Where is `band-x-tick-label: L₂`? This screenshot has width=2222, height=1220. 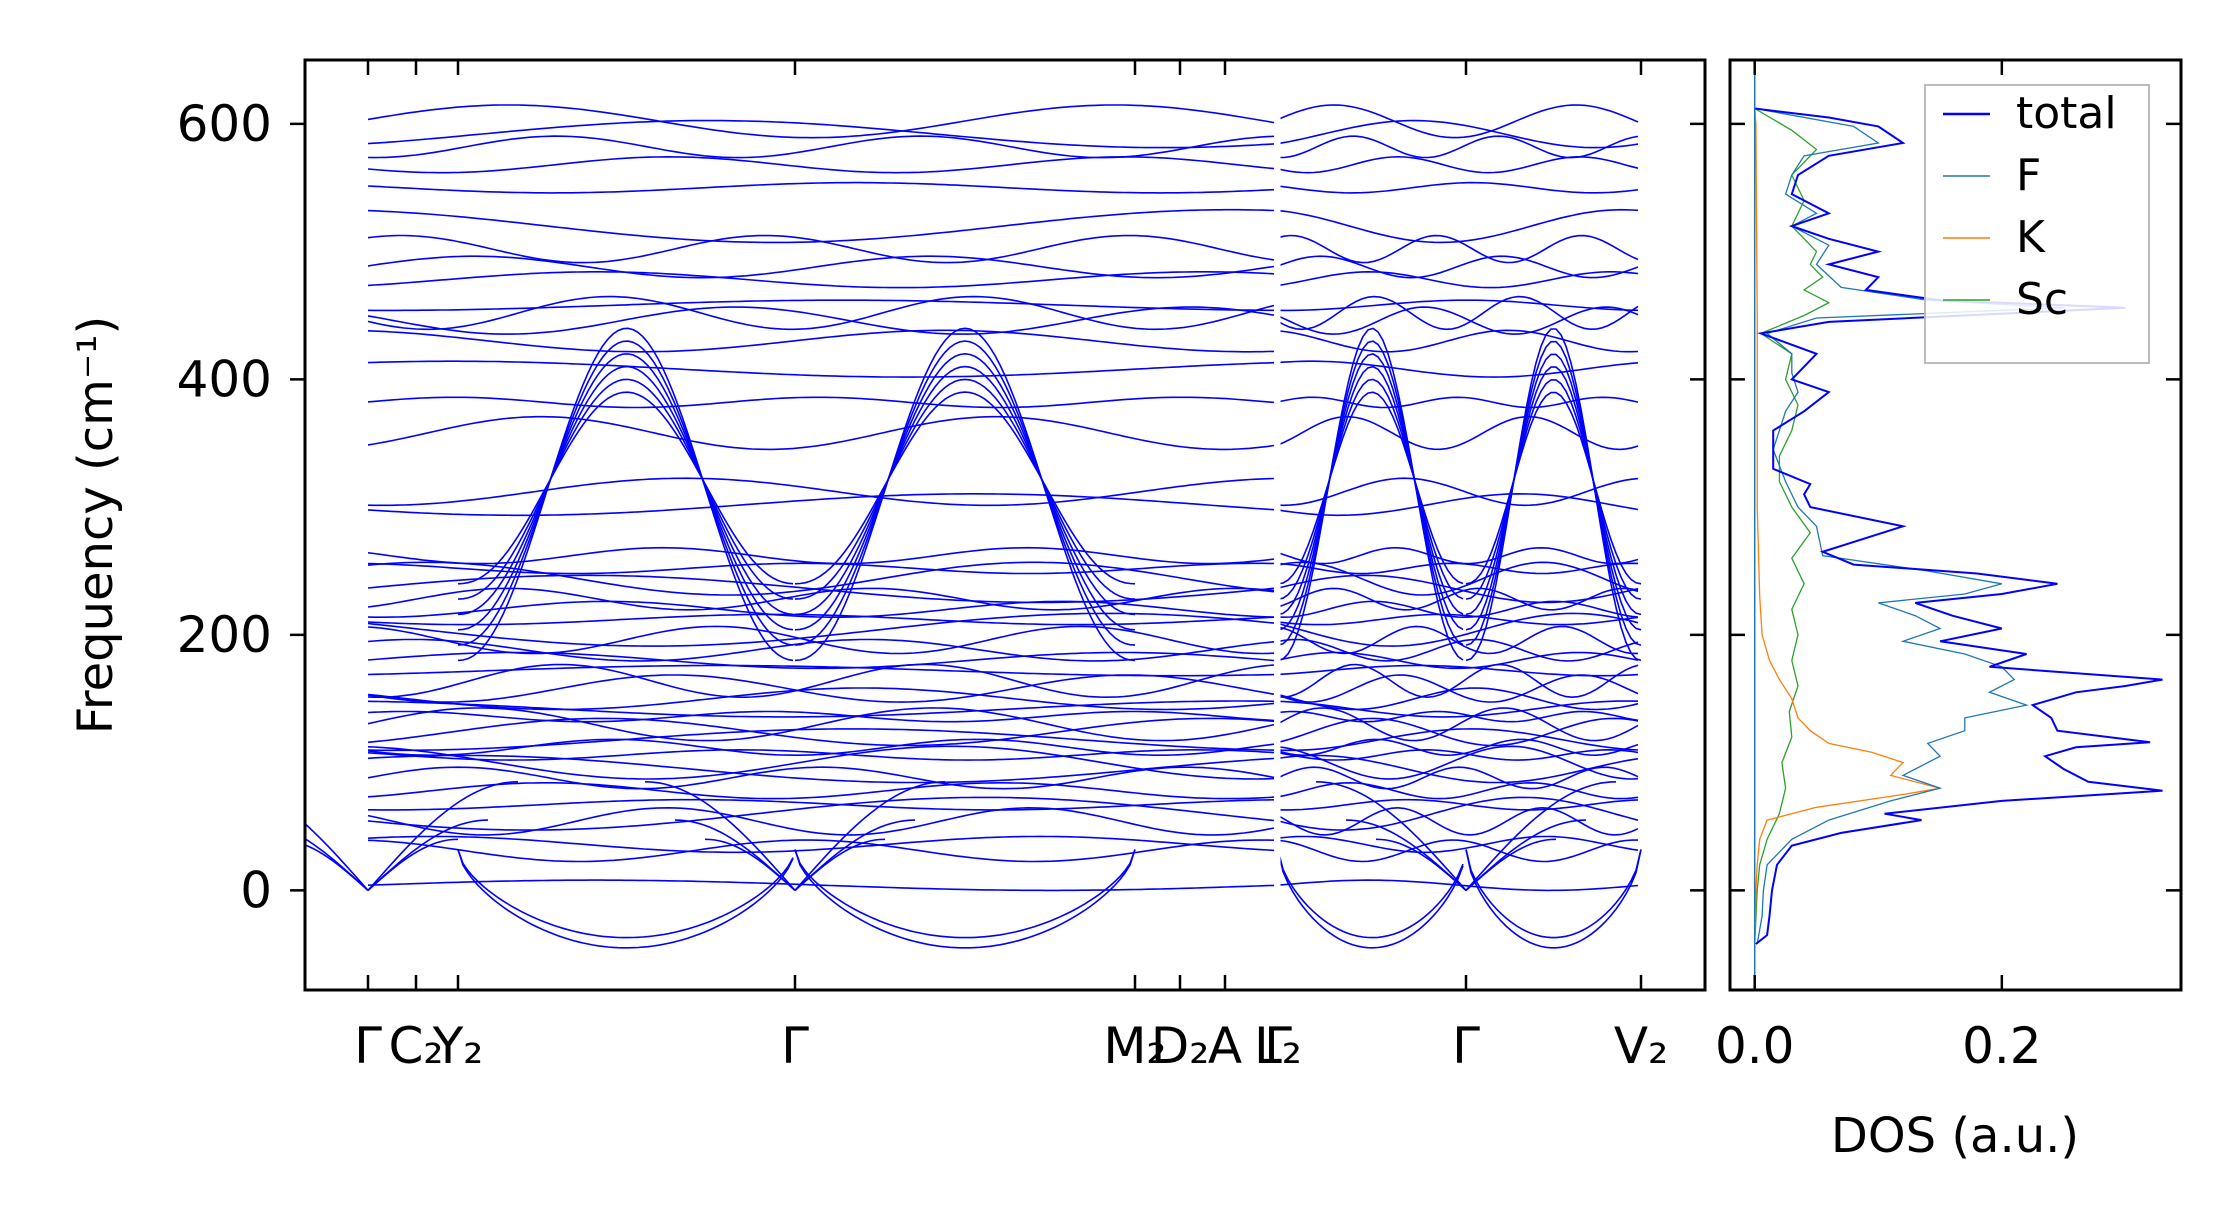 band-x-tick-label: L₂ is located at coordinates (1278, 1046).